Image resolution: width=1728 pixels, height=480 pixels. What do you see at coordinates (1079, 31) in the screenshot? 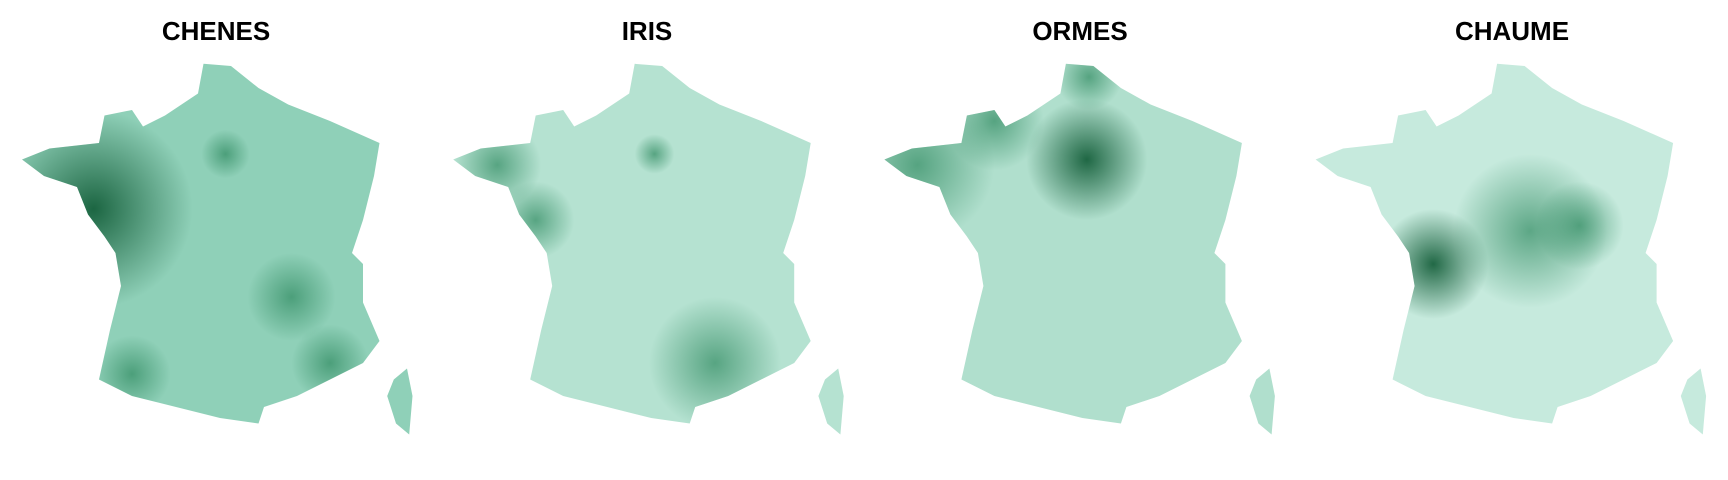
I see `panel-title: ORMES` at bounding box center [1079, 31].